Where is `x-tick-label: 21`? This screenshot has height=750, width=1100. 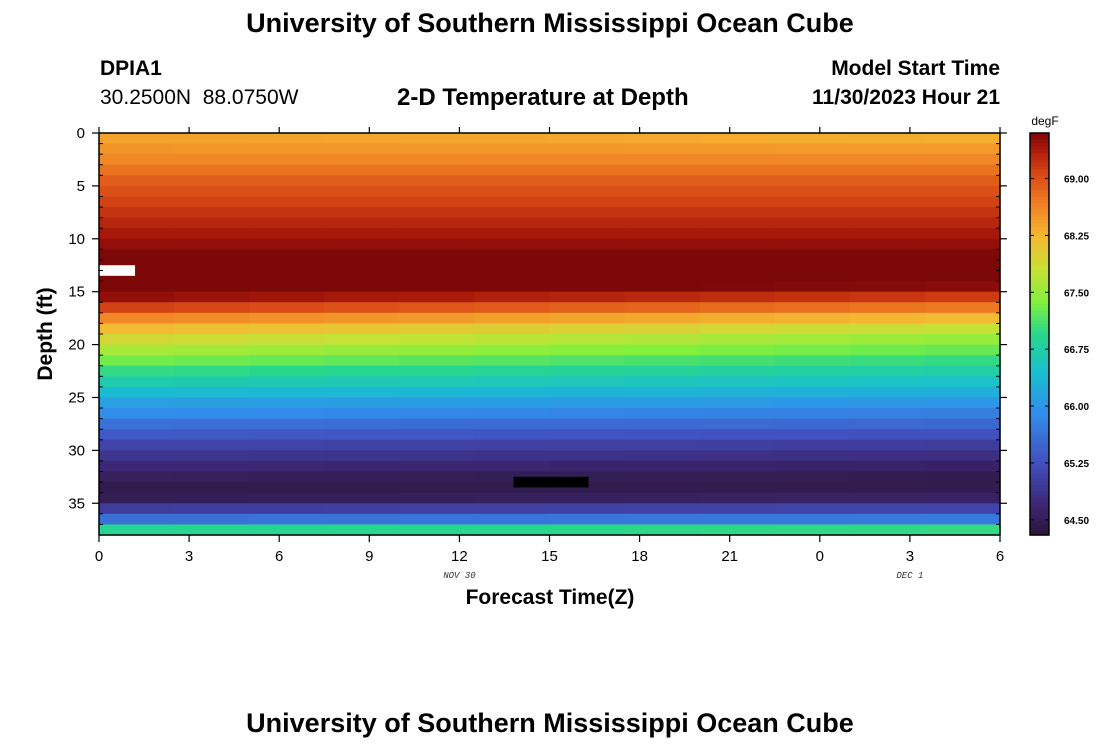
x-tick-label: 21 is located at coordinates (729, 556).